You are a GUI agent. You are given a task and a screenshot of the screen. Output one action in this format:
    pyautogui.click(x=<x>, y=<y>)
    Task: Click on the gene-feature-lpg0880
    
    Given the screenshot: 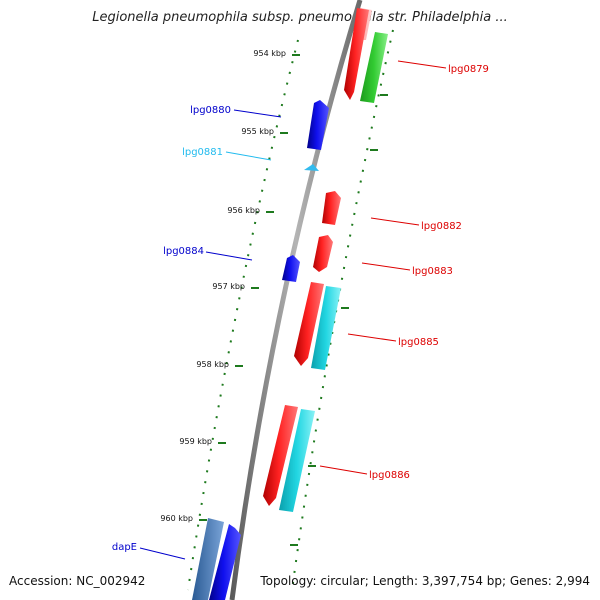 What is the action you would take?
    pyautogui.click(x=318, y=125)
    